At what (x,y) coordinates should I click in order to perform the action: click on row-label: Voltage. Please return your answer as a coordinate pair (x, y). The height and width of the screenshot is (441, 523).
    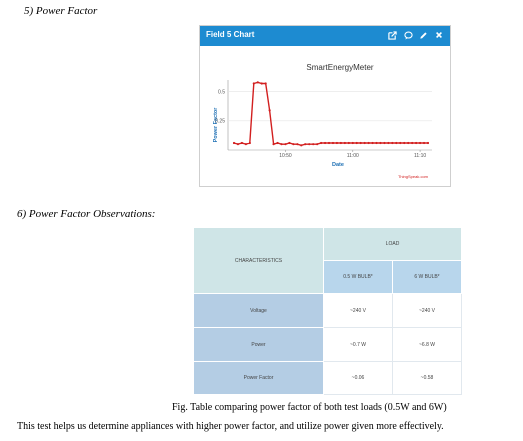
    Looking at the image, I should click on (258, 310).